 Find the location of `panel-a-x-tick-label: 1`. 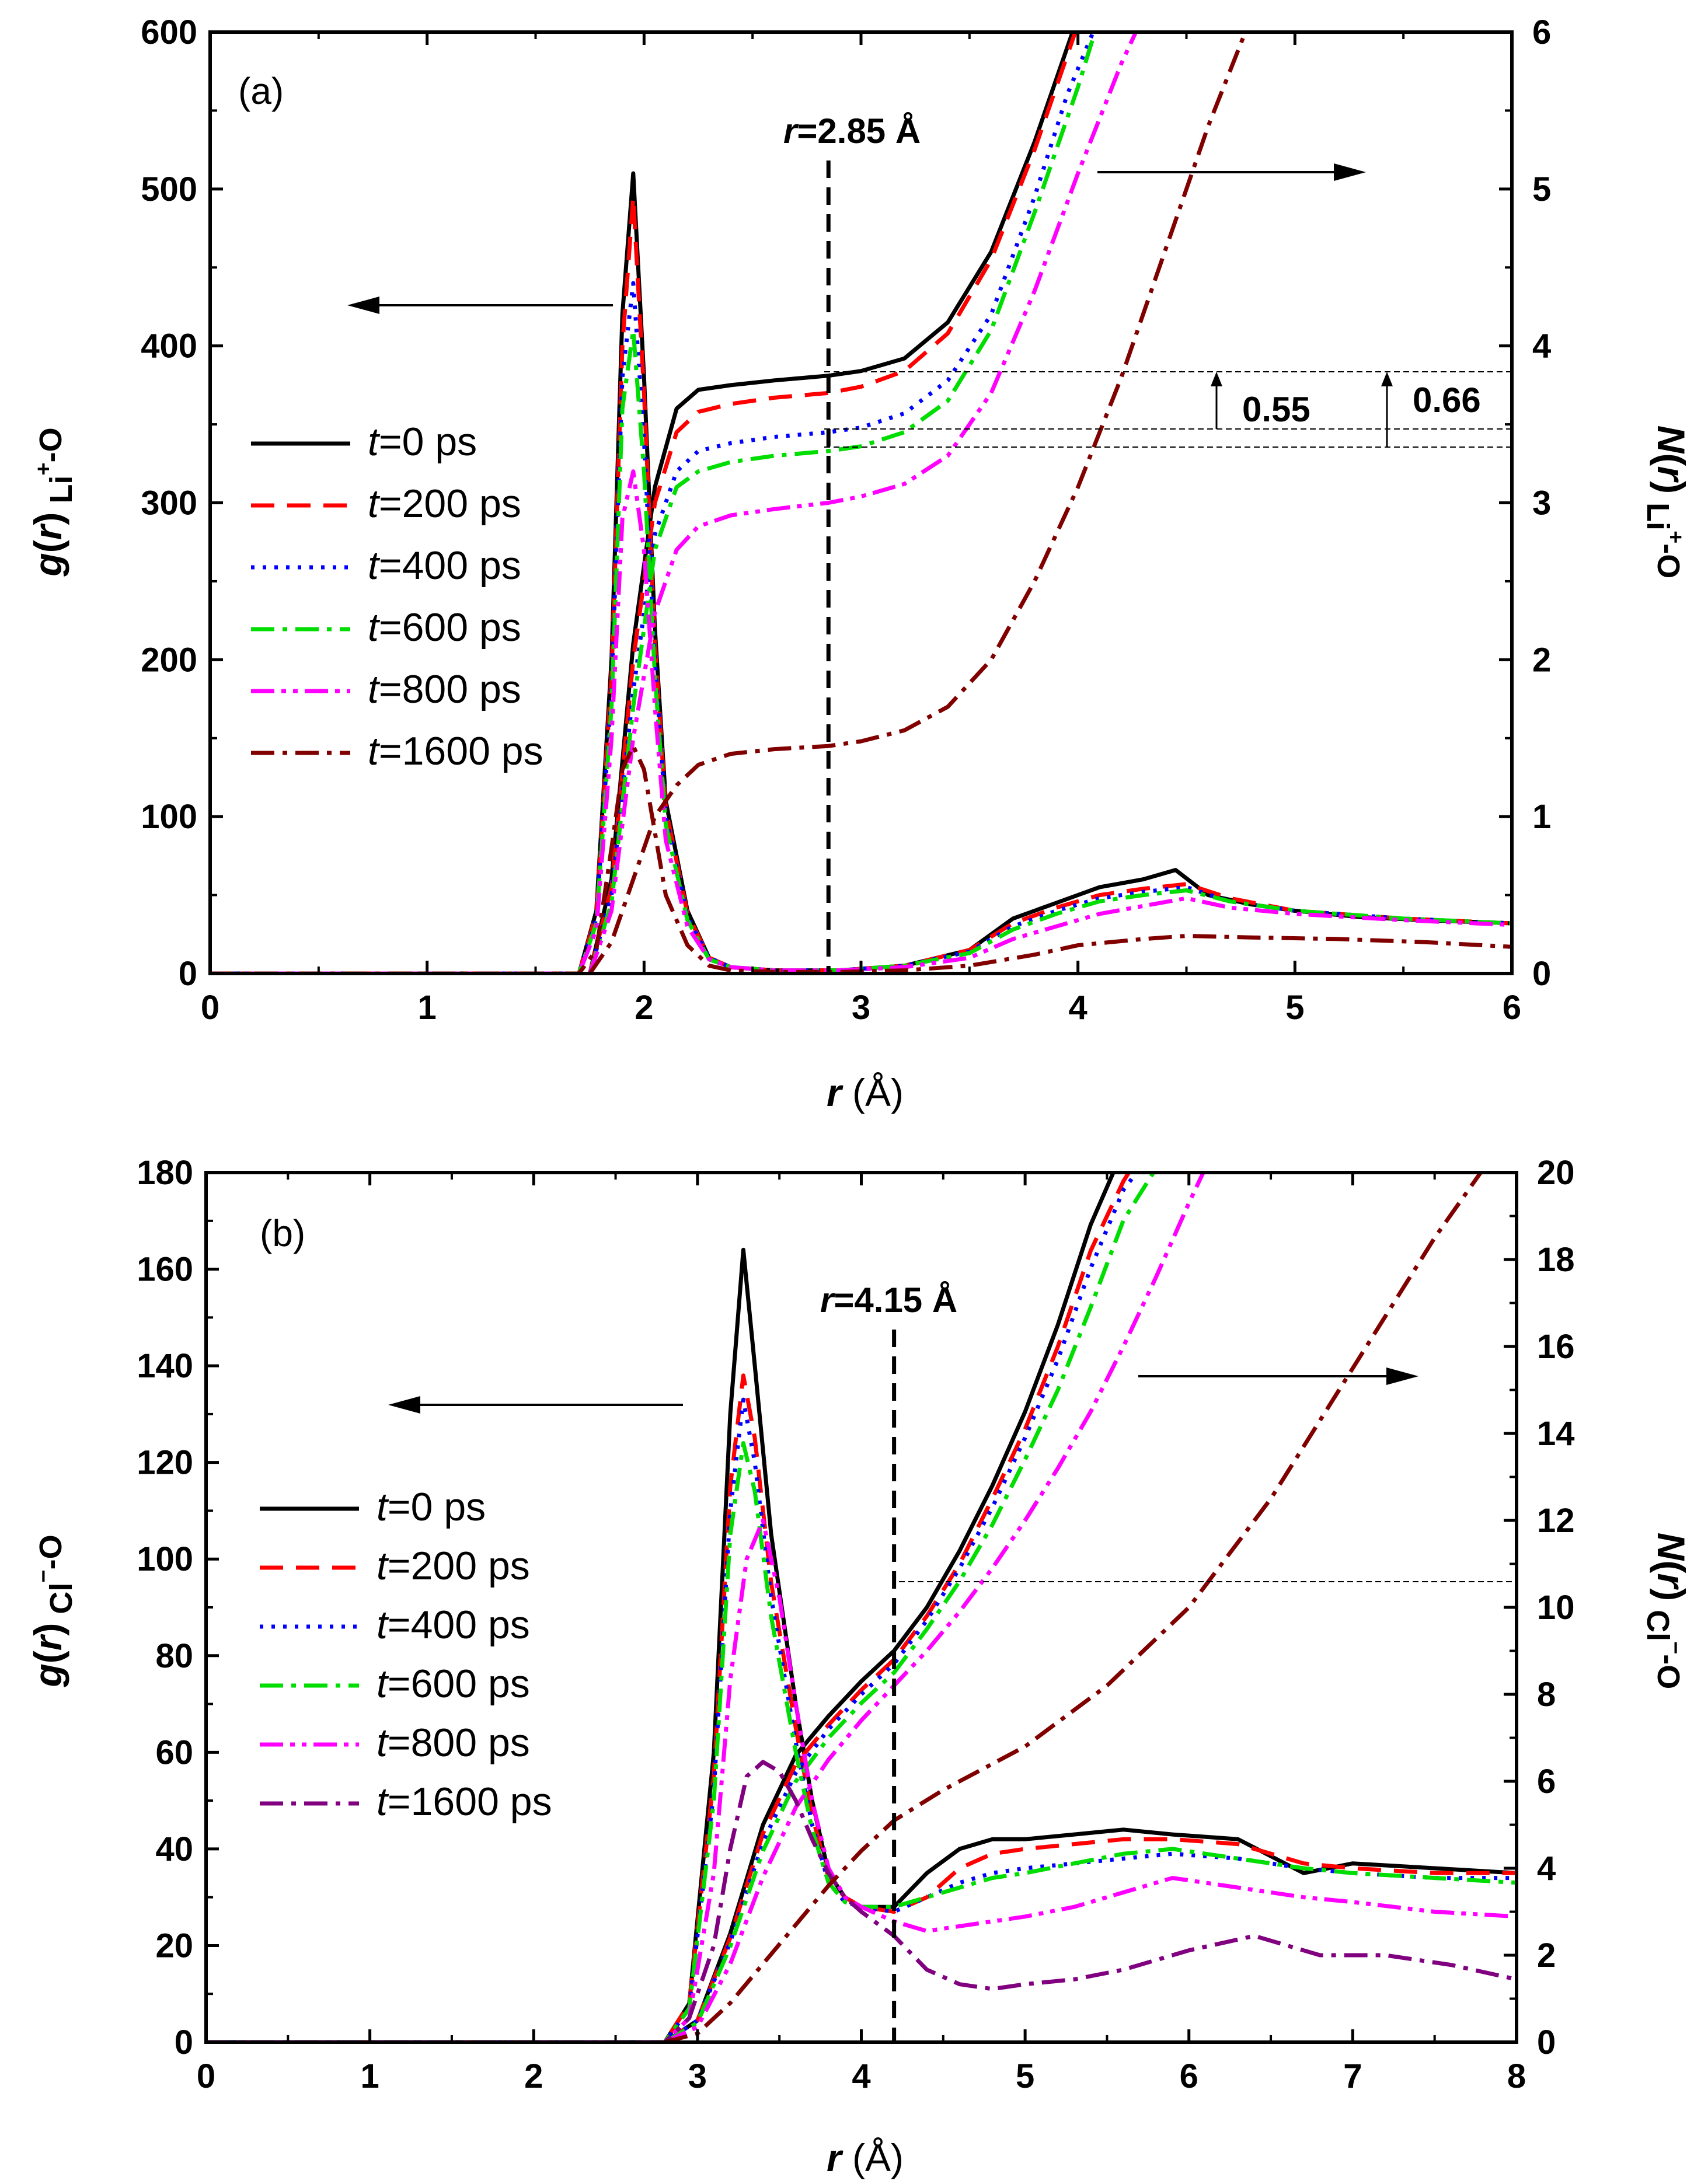

panel-a-x-tick-label: 1 is located at coordinates (427, 1008).